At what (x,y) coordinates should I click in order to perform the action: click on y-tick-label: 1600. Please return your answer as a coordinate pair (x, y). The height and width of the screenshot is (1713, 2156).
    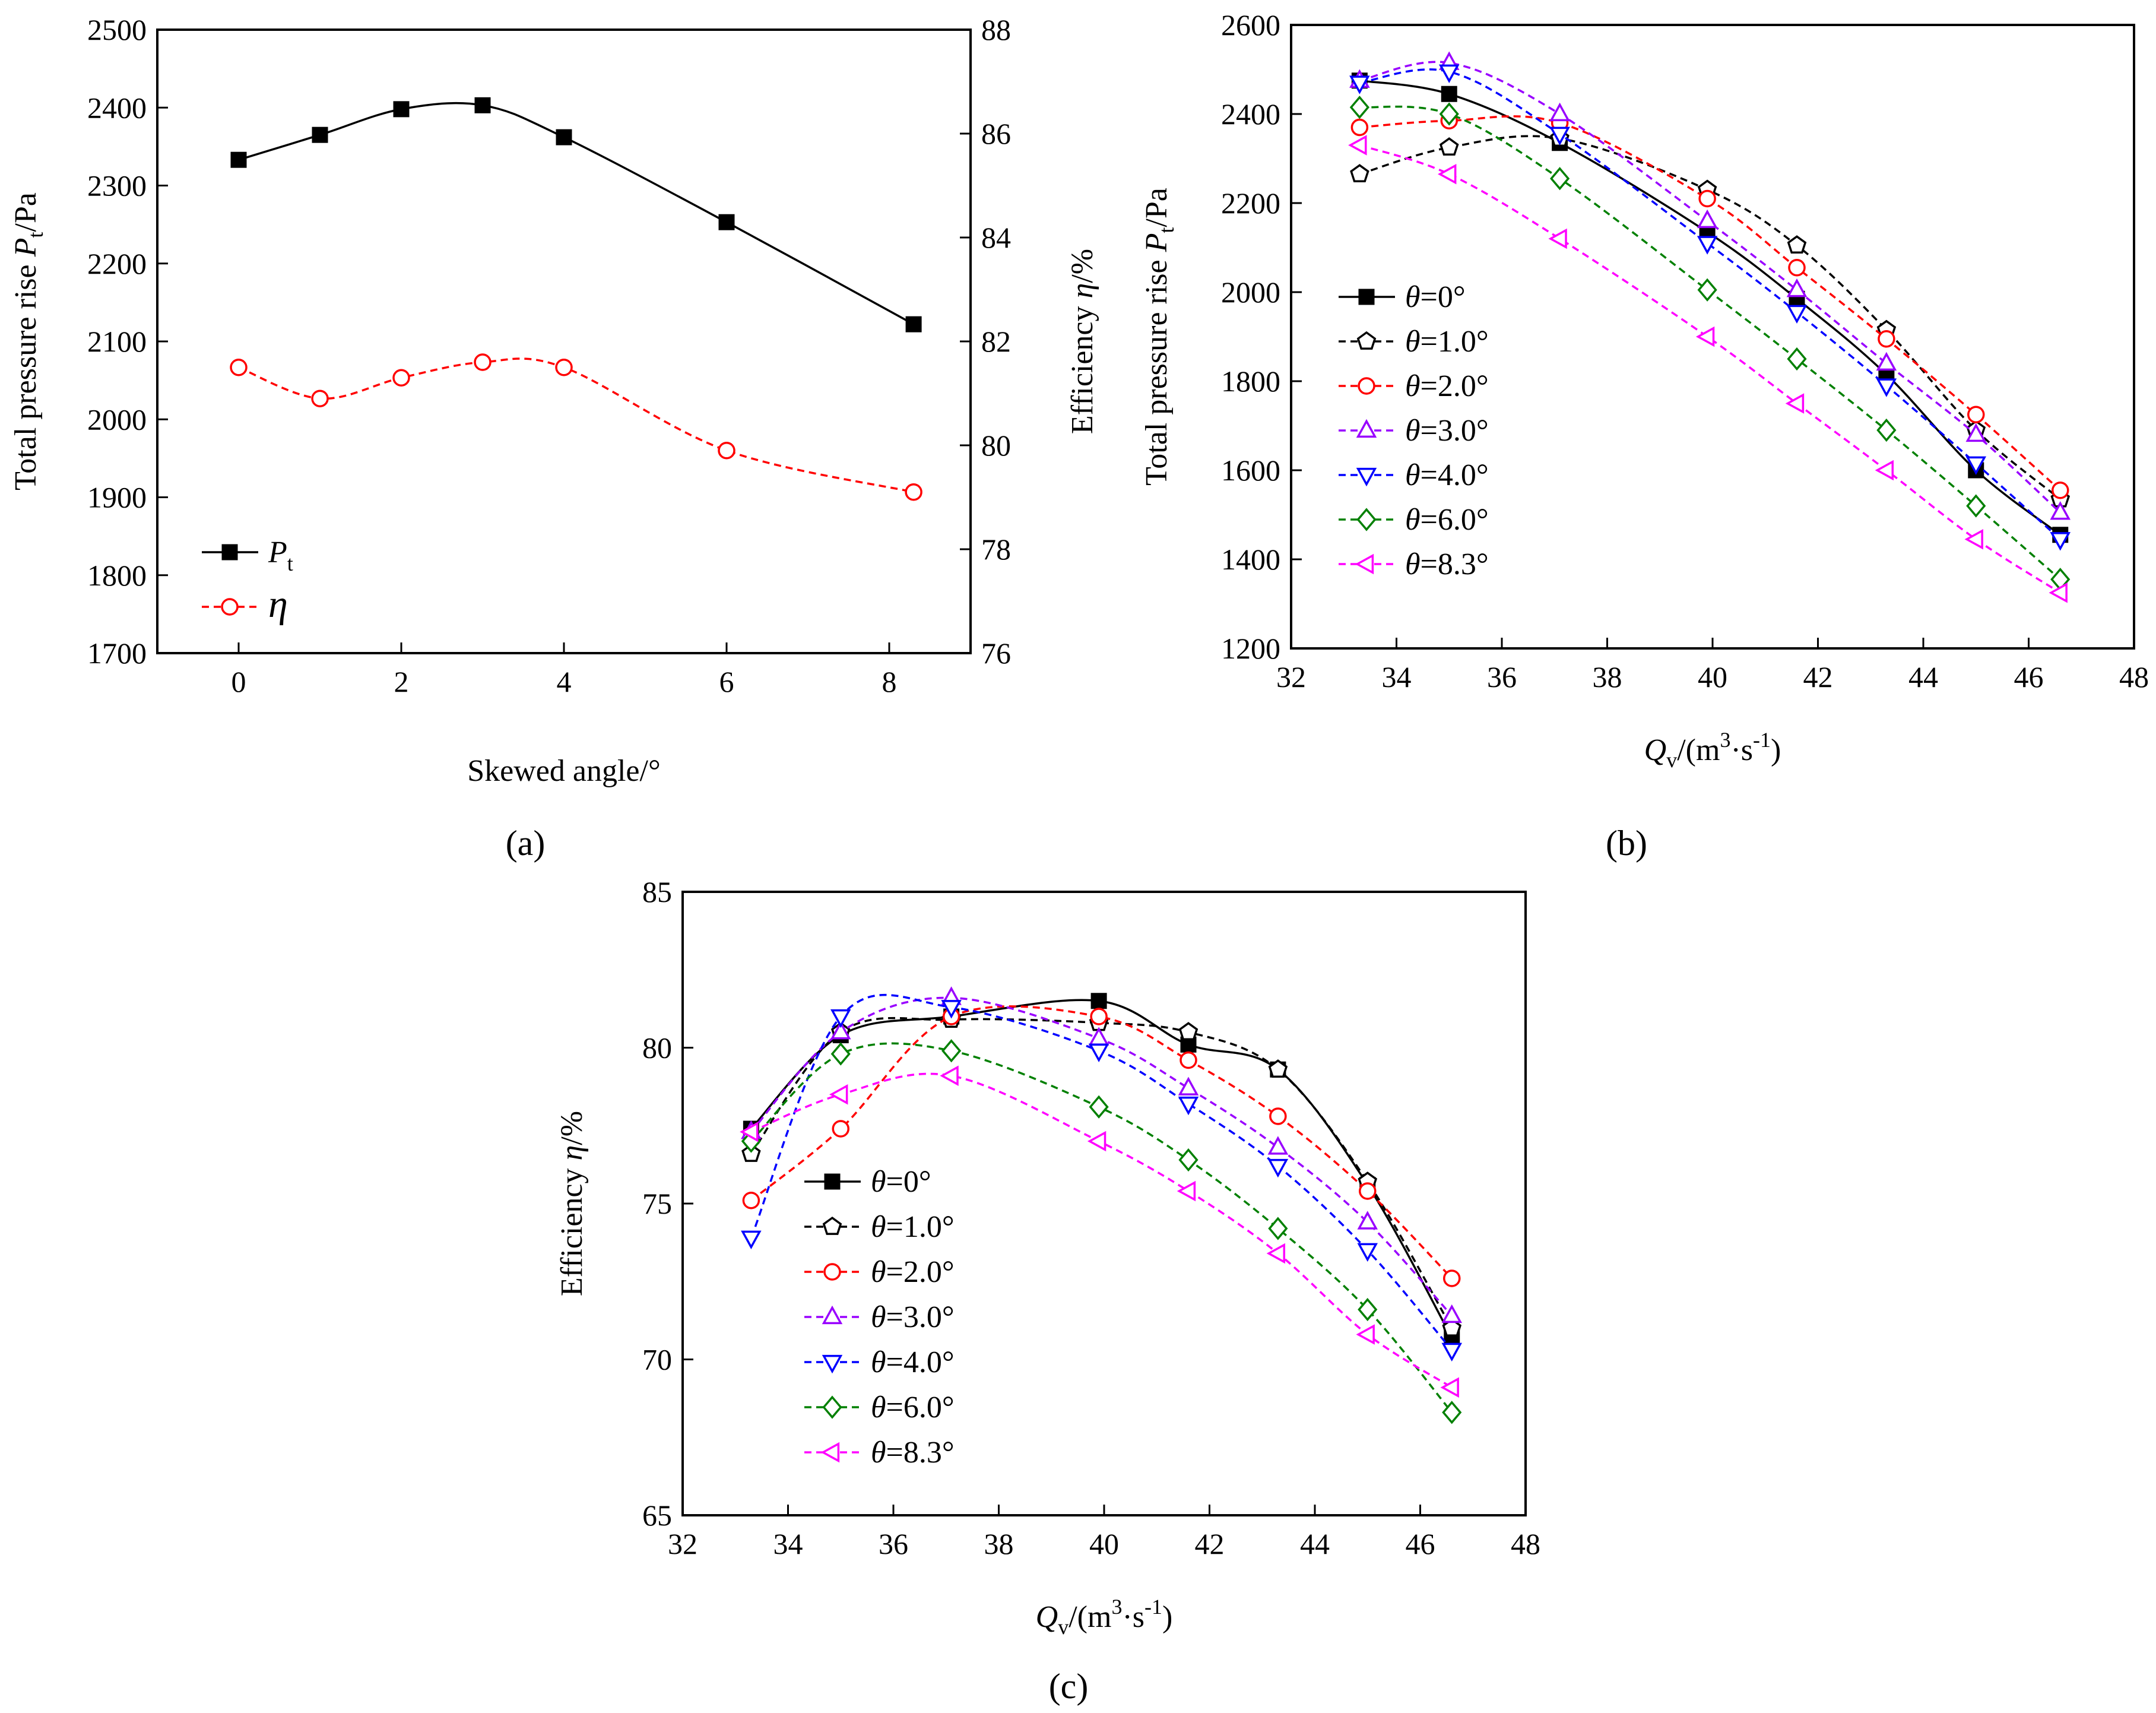
    Looking at the image, I should click on (1250, 471).